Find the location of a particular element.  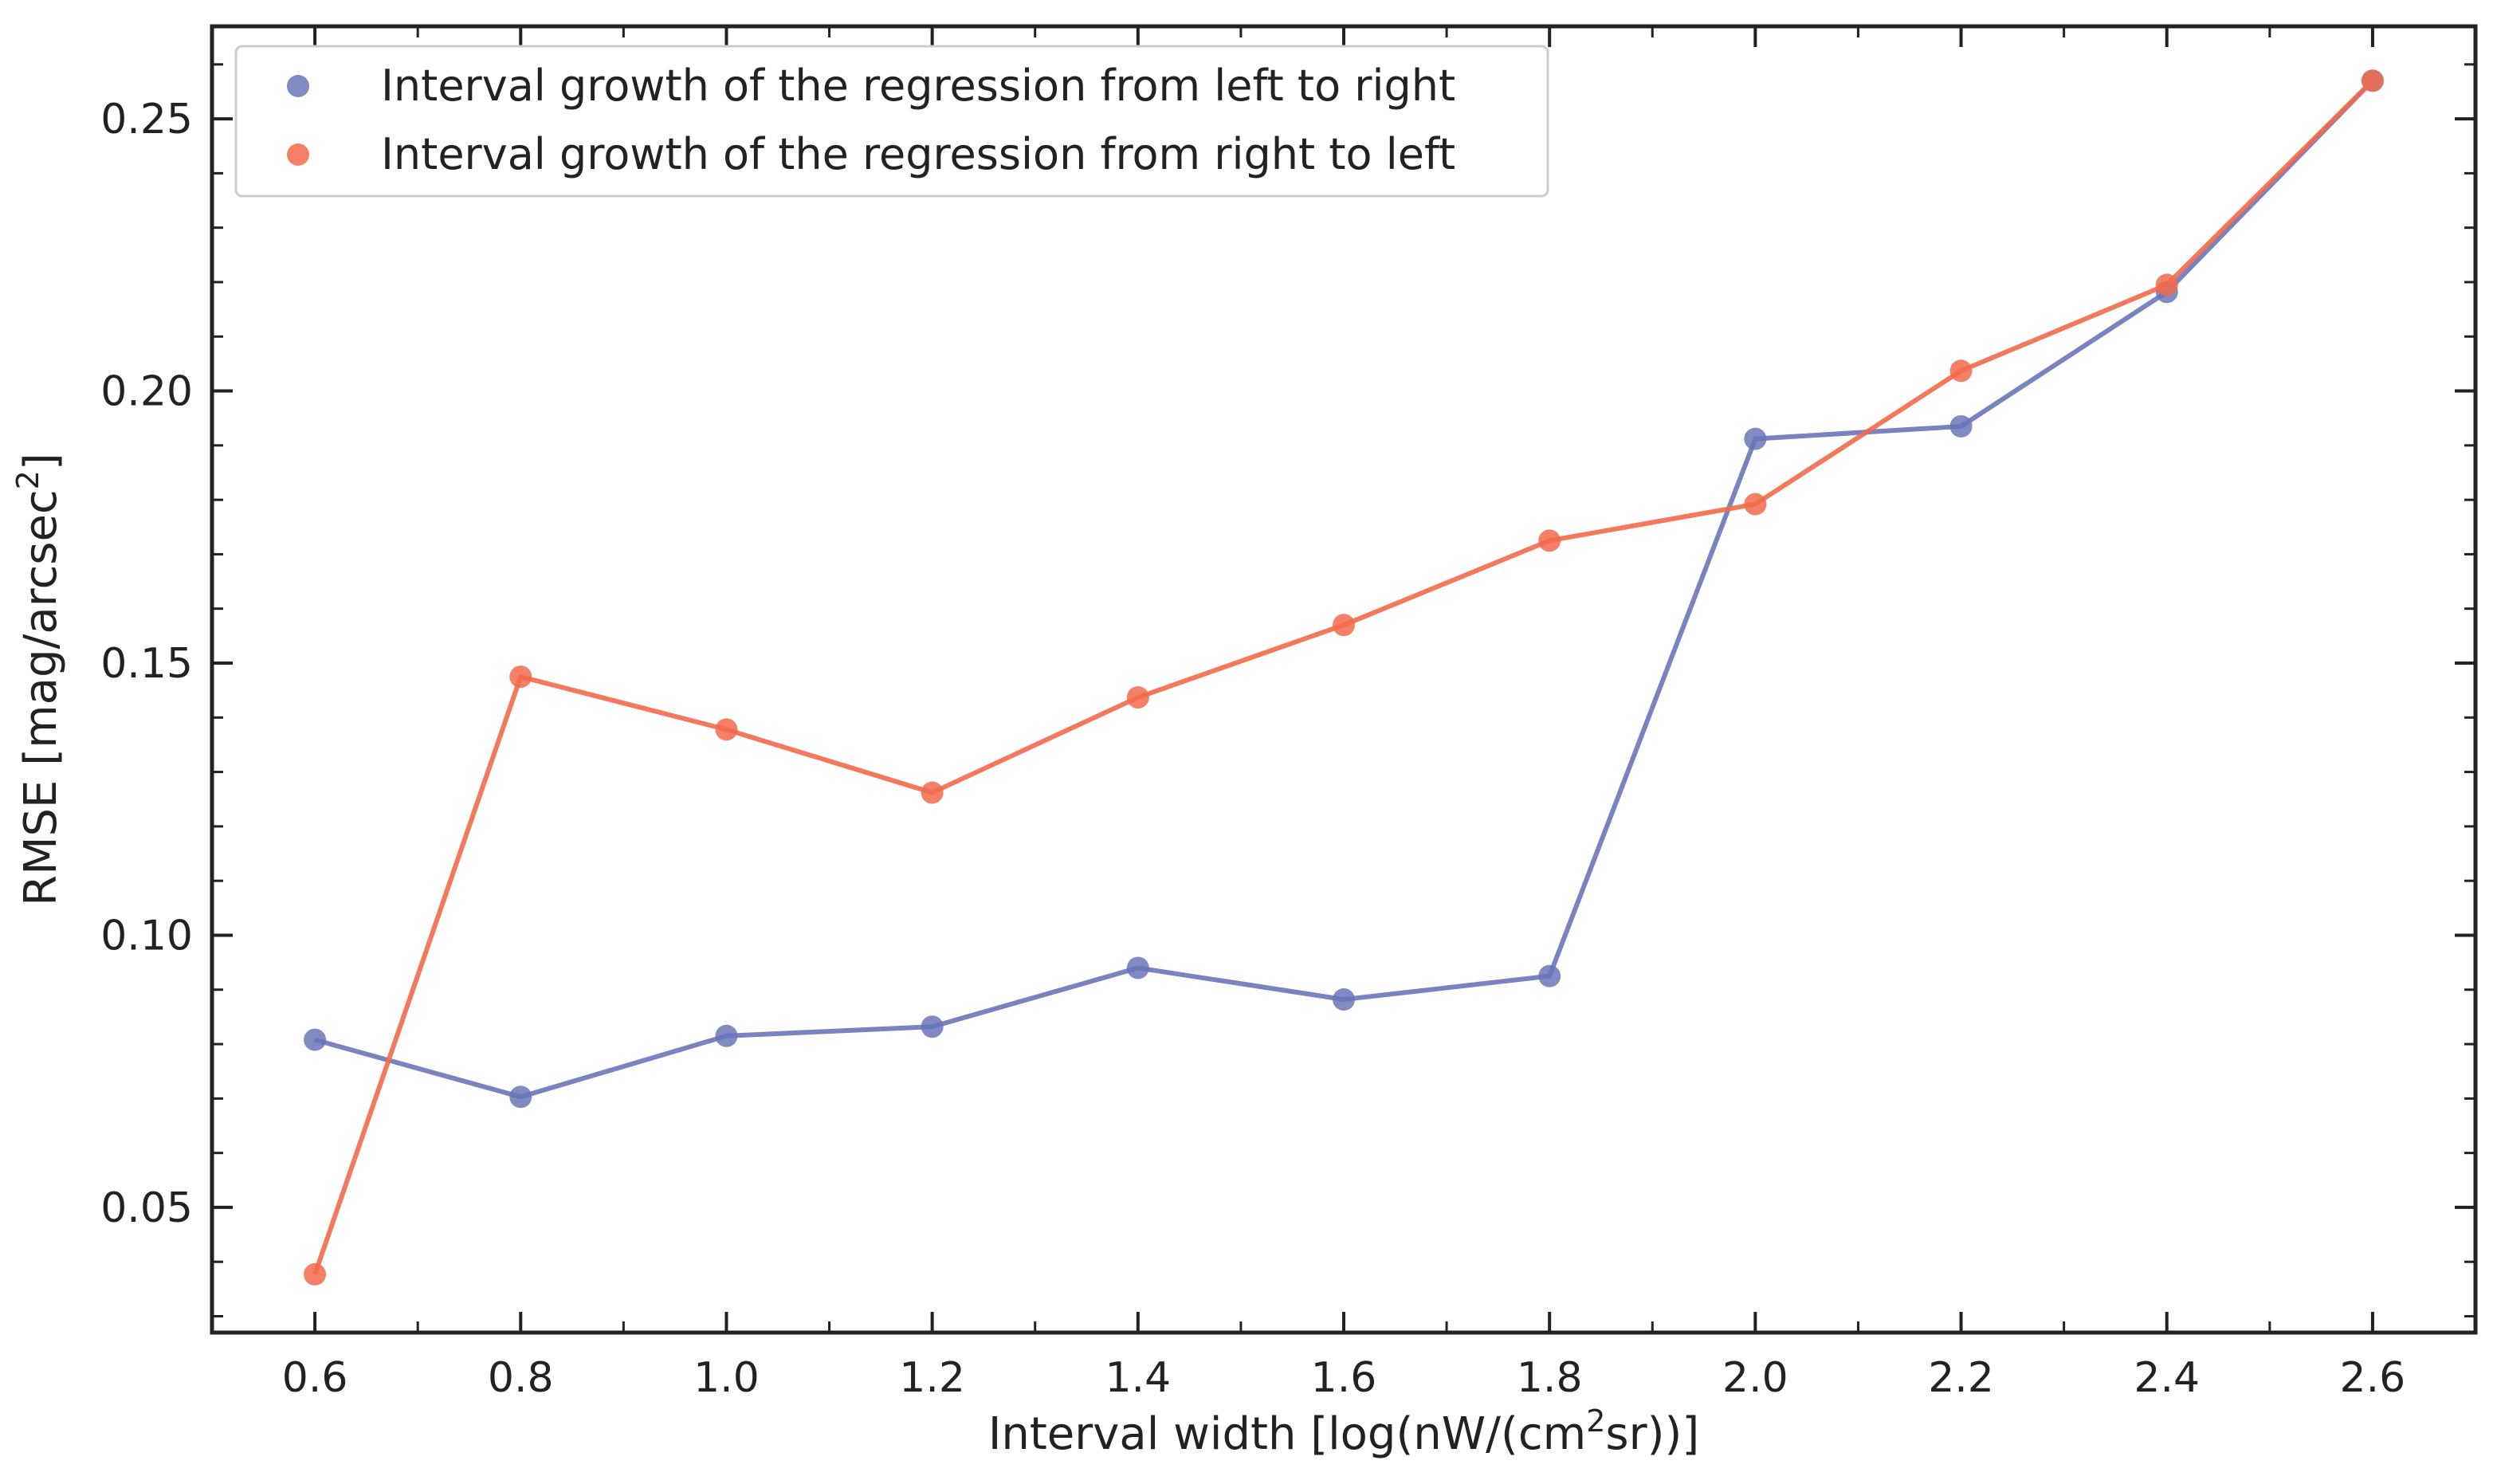

x-tick-label: 2.0 is located at coordinates (1755, 1378).